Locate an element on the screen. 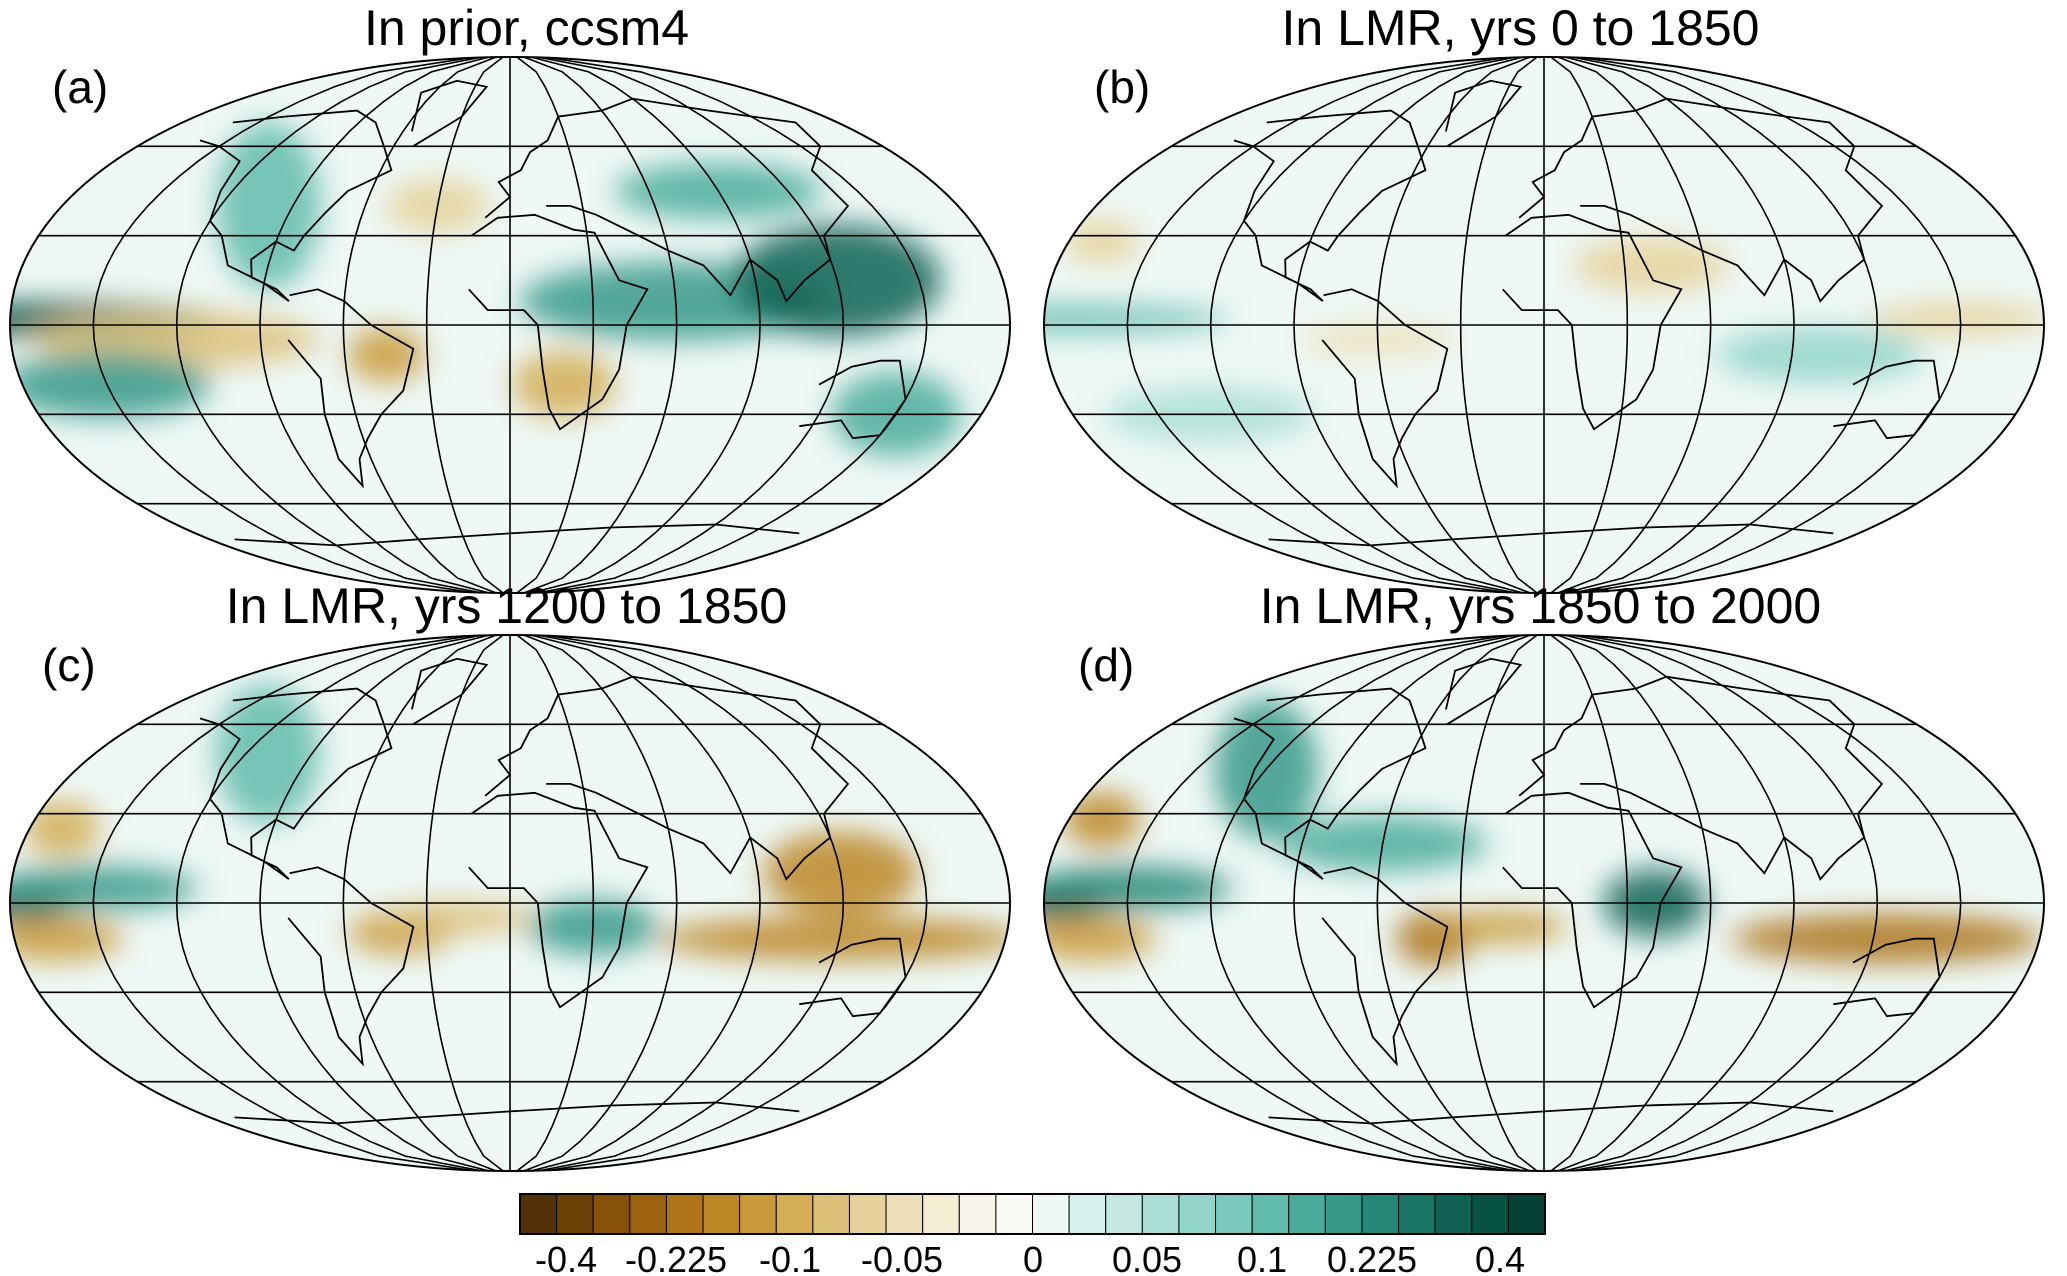  colorbar-tick-label: 0.225 is located at coordinates (1372, 1257).